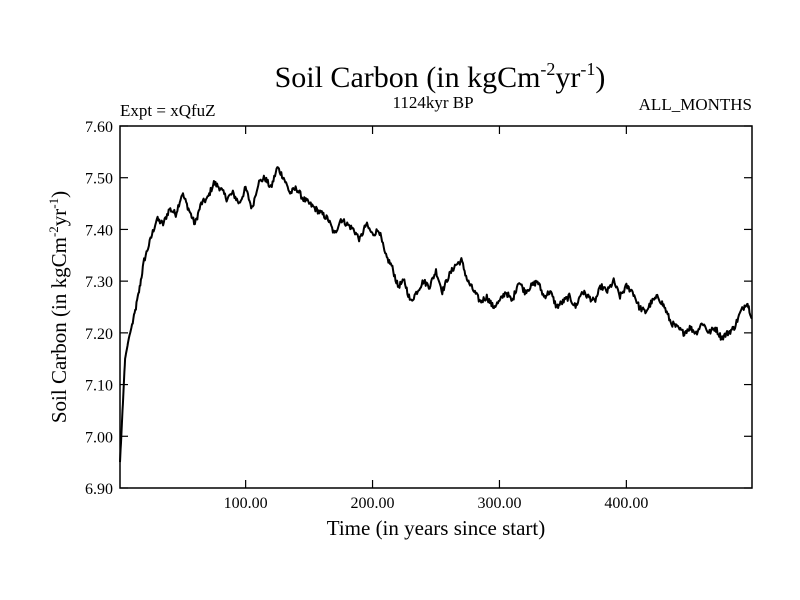 This screenshot has width=800, height=600. What do you see at coordinates (99, 282) in the screenshot?
I see `y-tick-label: 7.30` at bounding box center [99, 282].